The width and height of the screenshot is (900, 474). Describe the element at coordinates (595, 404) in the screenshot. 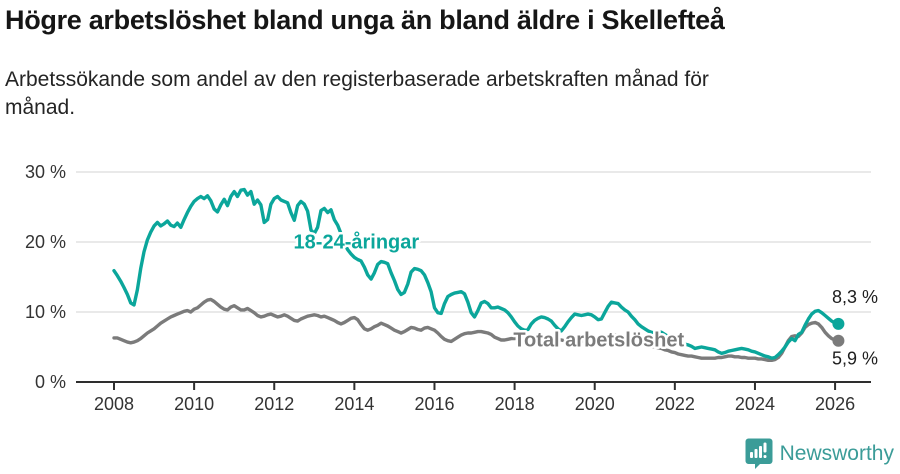

I see `x-tick-label: 2020` at that location.